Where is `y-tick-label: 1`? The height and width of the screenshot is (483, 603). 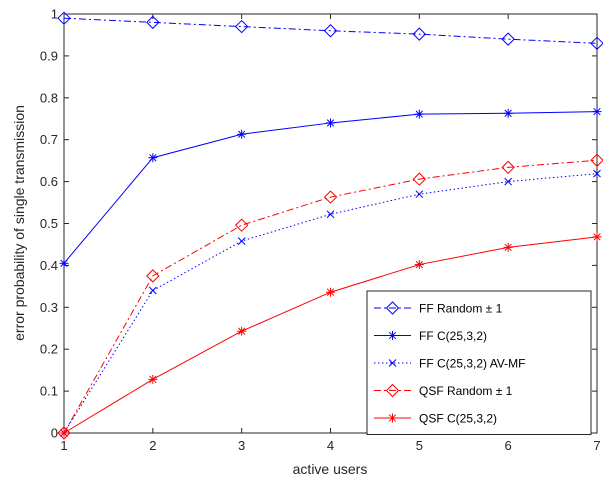
y-tick-label: 1 is located at coordinates (54, 14).